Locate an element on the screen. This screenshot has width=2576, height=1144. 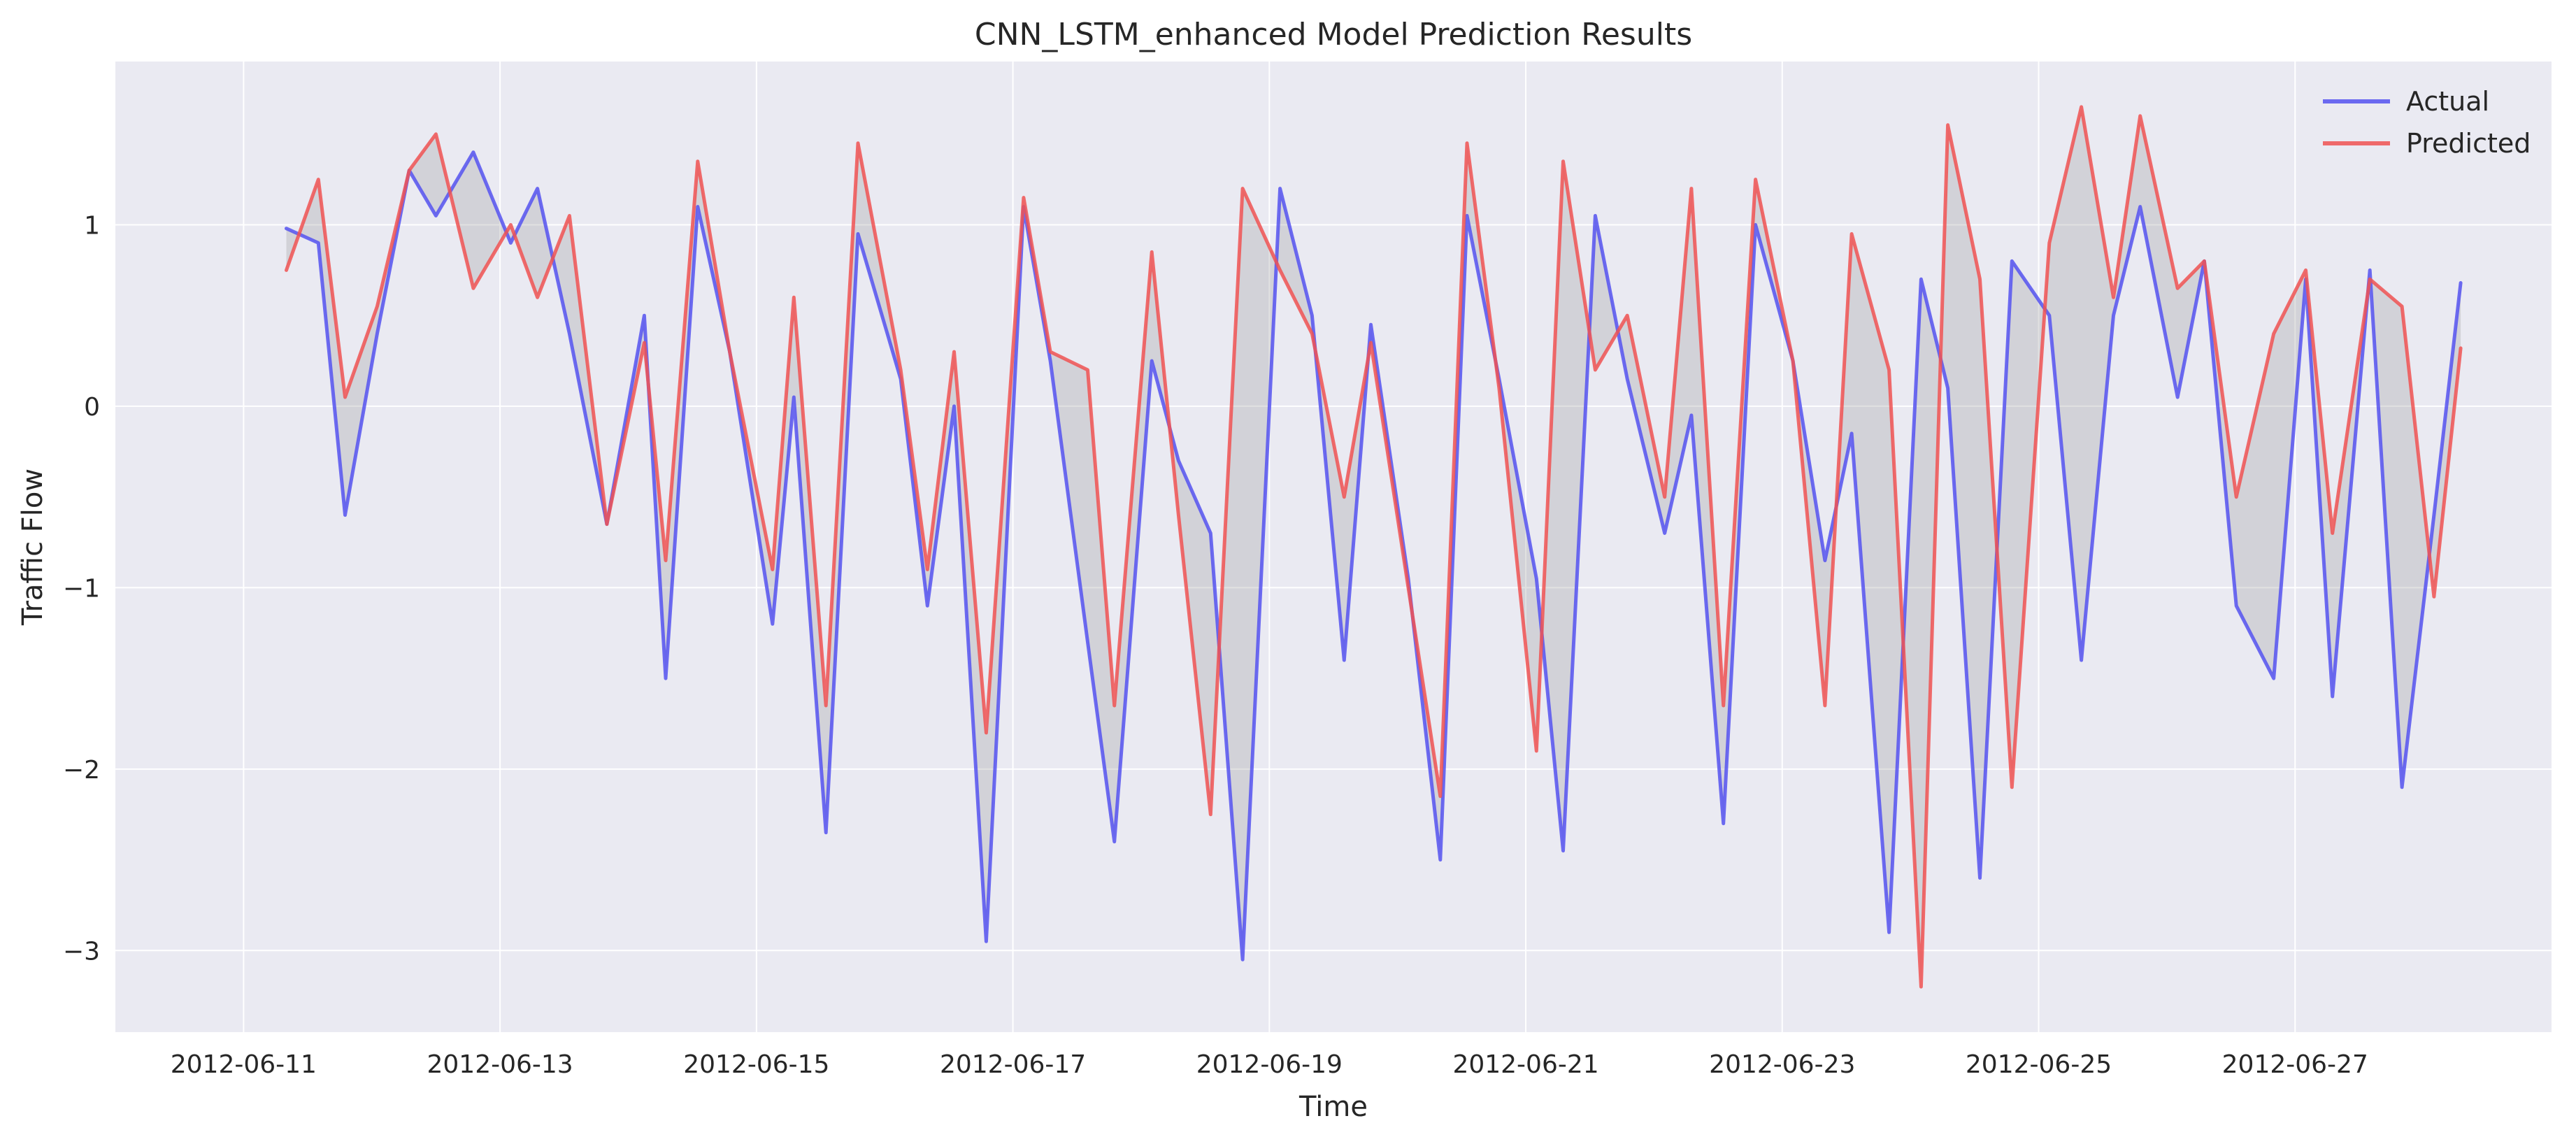
legend-label-predicted: Predicted is located at coordinates (2468, 143).